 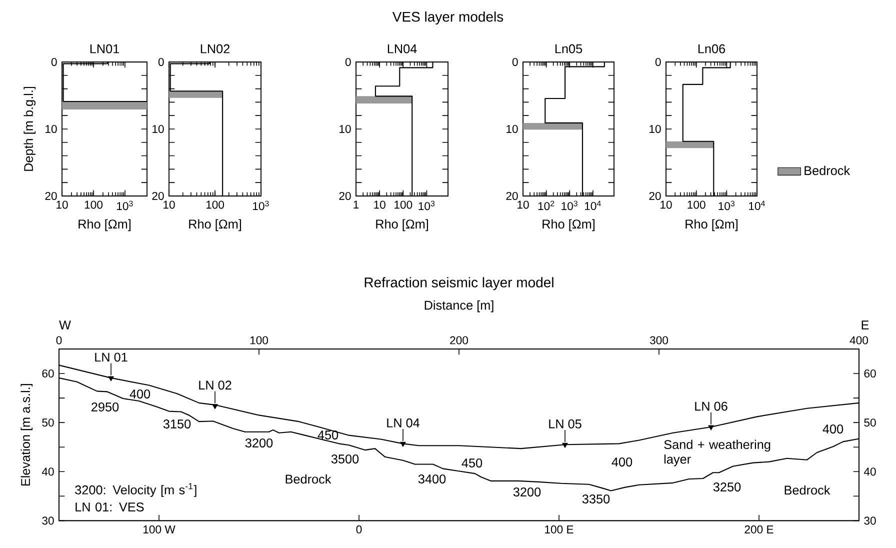 I want to click on annotation: Sand + weathering layer, so click(x=717, y=453).